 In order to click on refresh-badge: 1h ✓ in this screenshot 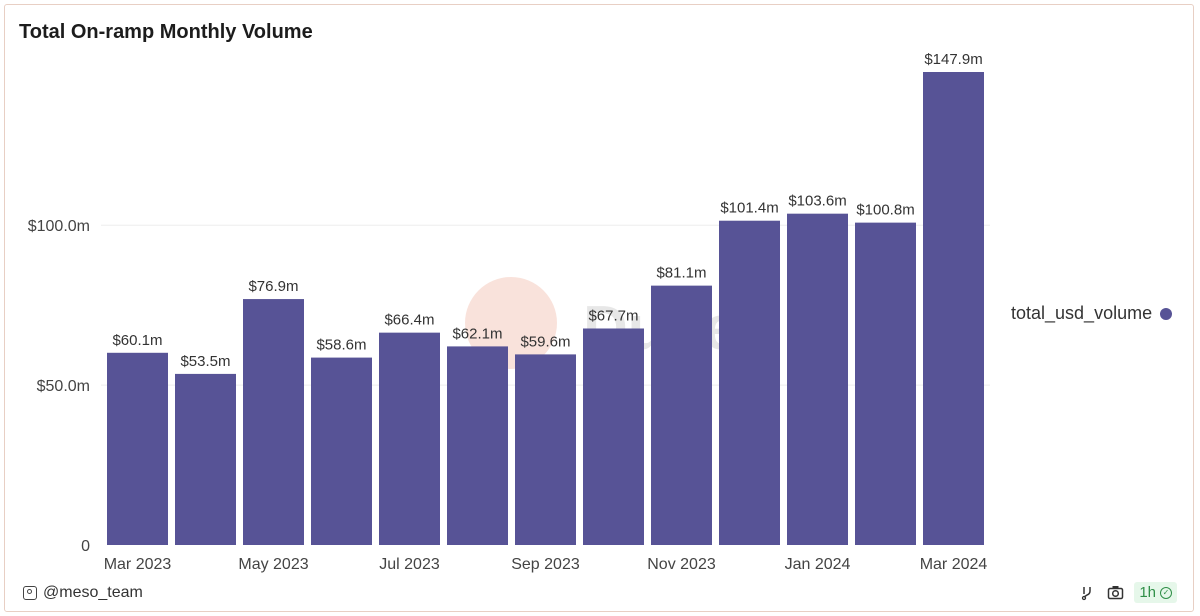, I will do `click(1155, 592)`.